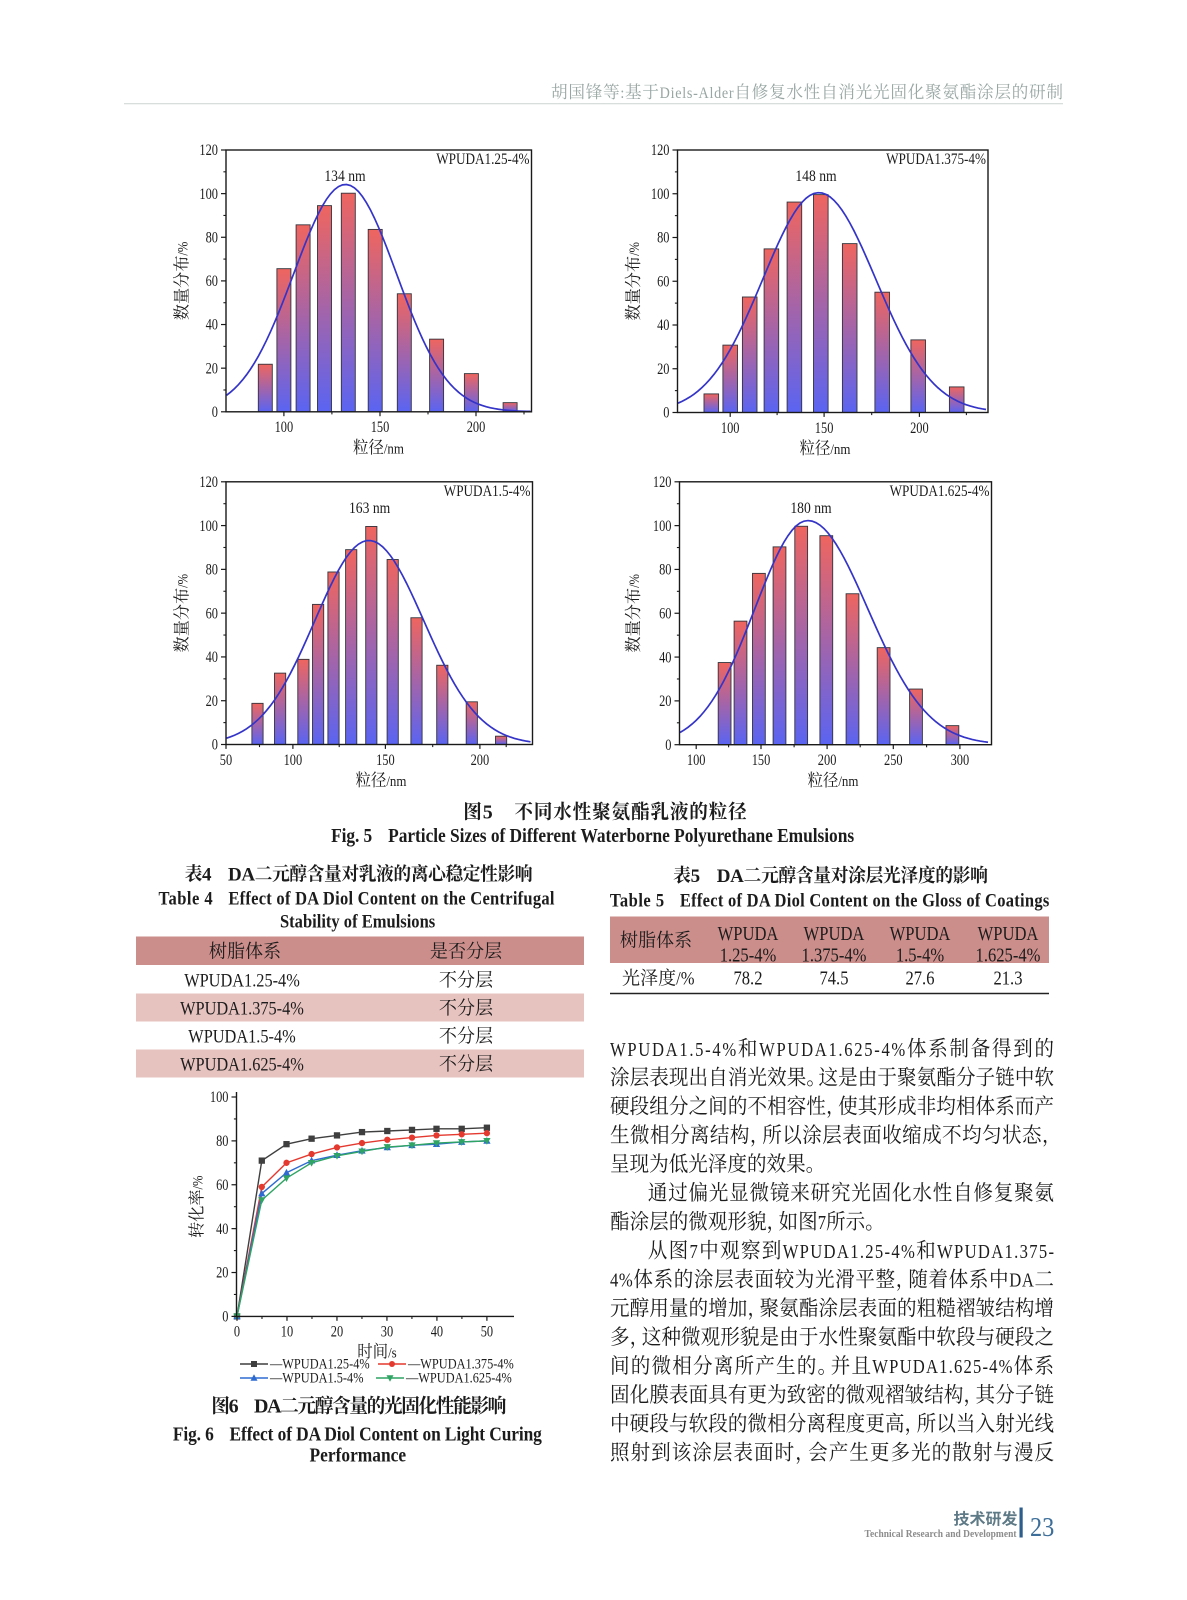 Image resolution: width=1187 pixels, height=1600 pixels. I want to click on svg-text: —WPUDA1.375-4%, so click(460, 1364).